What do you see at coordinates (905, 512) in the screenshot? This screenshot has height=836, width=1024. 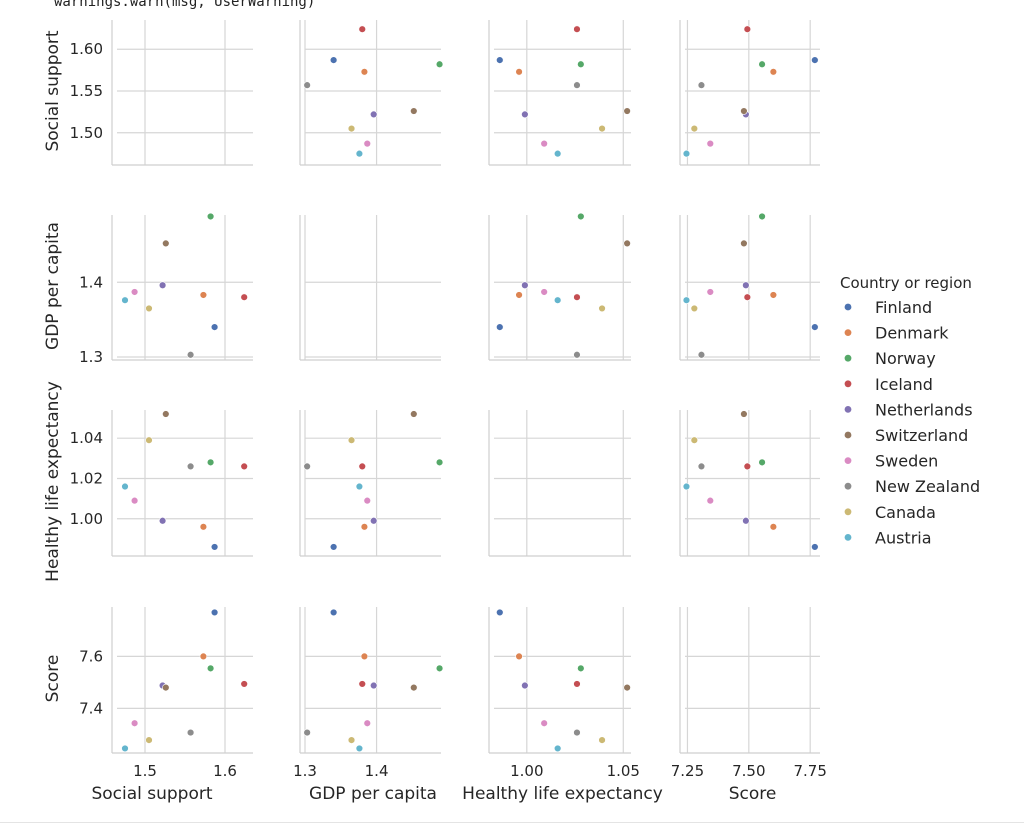 I see `legend-label-canada: Canada` at bounding box center [905, 512].